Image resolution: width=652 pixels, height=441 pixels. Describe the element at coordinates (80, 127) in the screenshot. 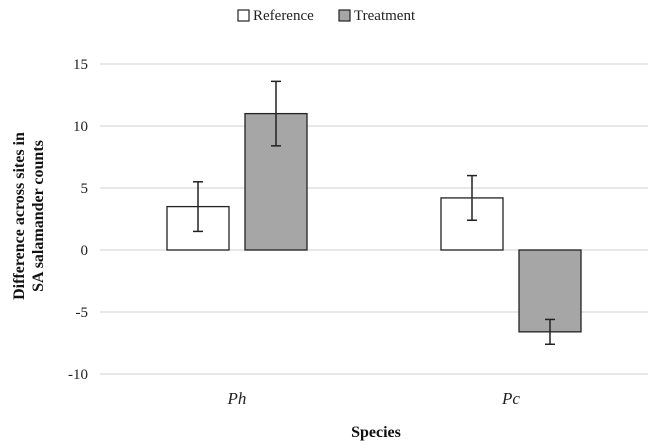

I see `y-tick-label: 10` at that location.